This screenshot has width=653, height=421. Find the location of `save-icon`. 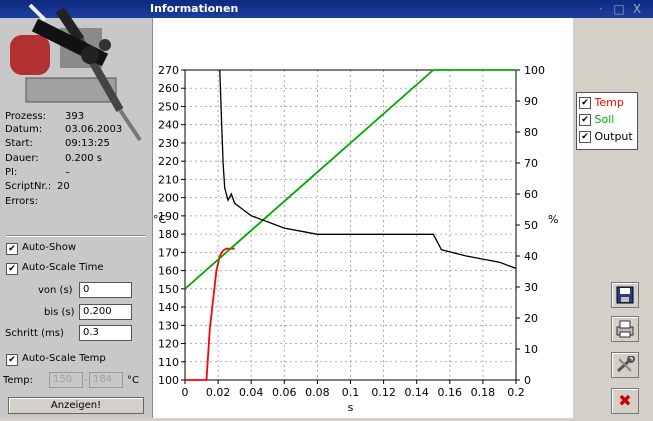

save-icon is located at coordinates (625, 295).